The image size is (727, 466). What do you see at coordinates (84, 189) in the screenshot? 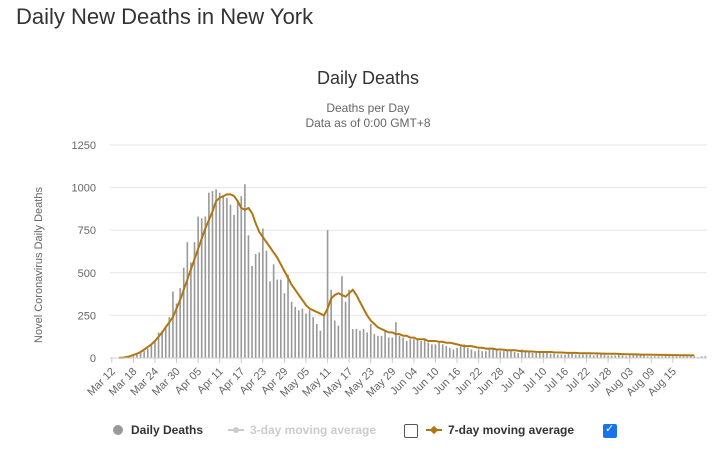
I see `y-tick-label: 1000` at bounding box center [84, 189].